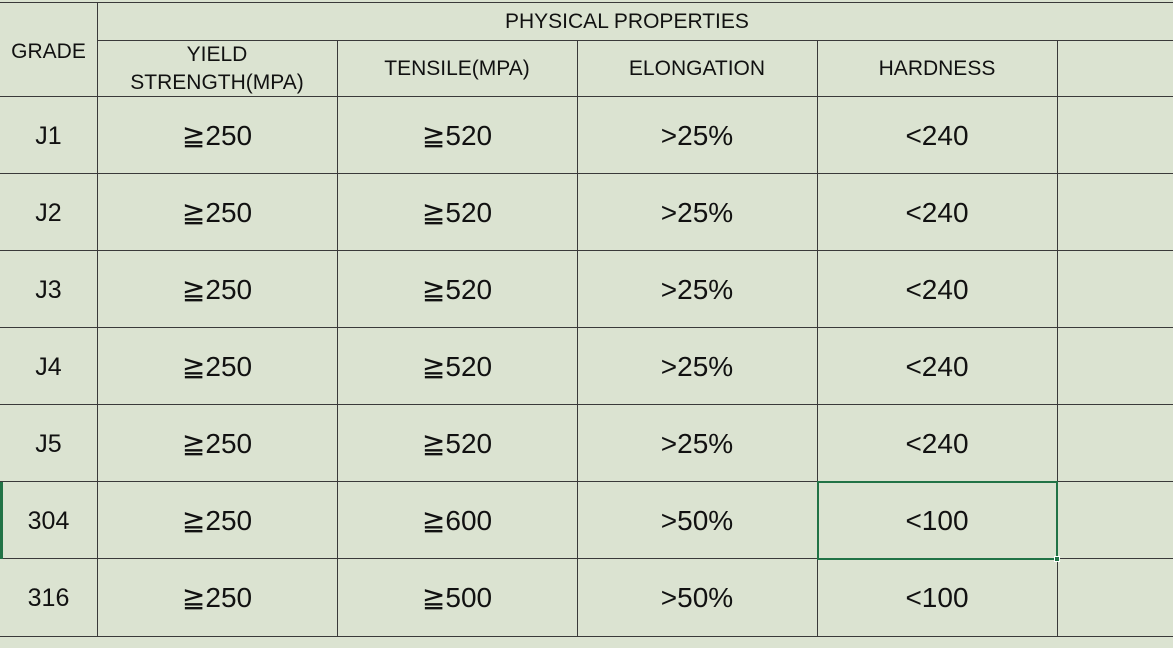  Describe the element at coordinates (48, 443) in the screenshot. I see `grade-cell: J5` at that location.